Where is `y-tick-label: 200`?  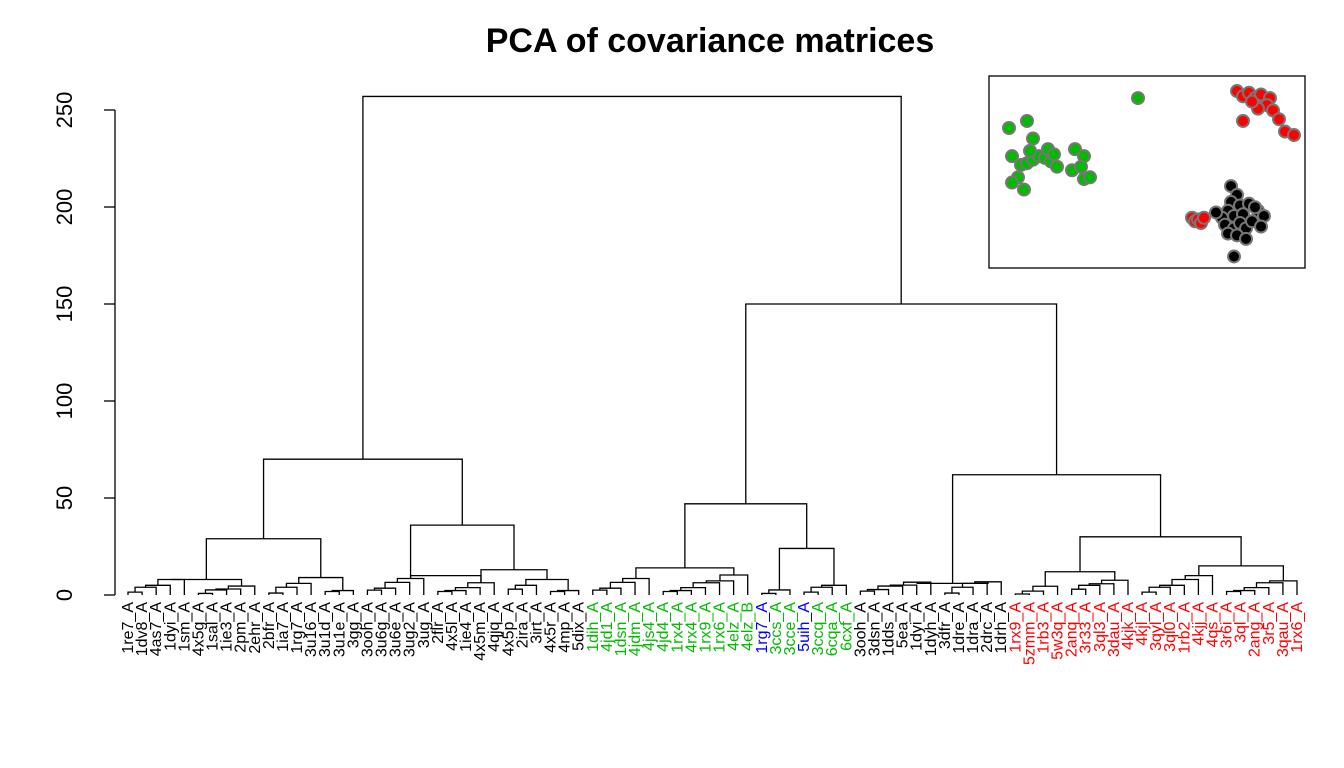 y-tick-label: 200 is located at coordinates (64, 207).